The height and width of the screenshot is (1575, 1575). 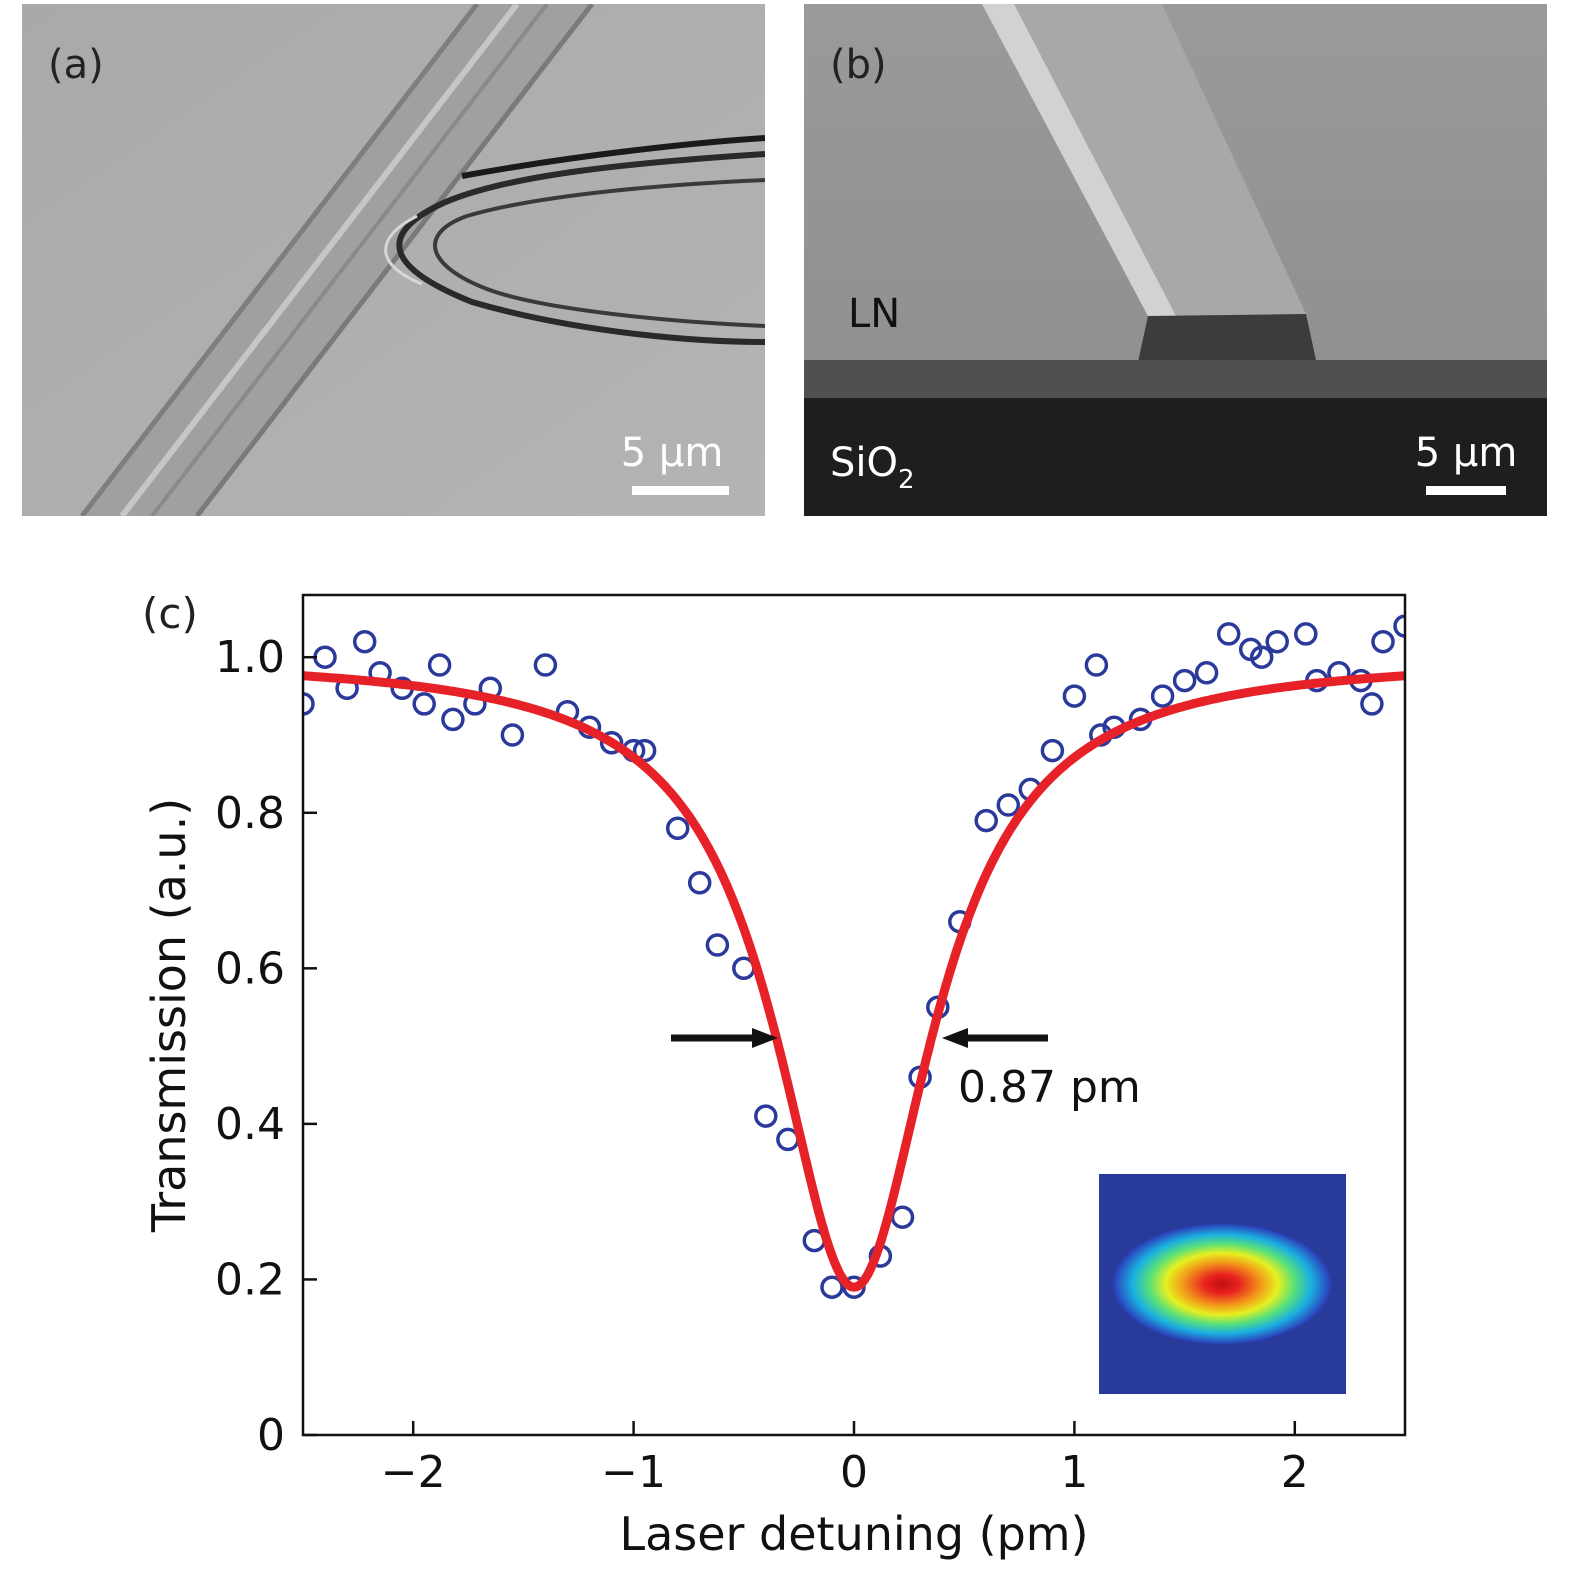 What do you see at coordinates (672, 453) in the screenshot?
I see `panel-a-scalebar-label: 5 μm` at bounding box center [672, 453].